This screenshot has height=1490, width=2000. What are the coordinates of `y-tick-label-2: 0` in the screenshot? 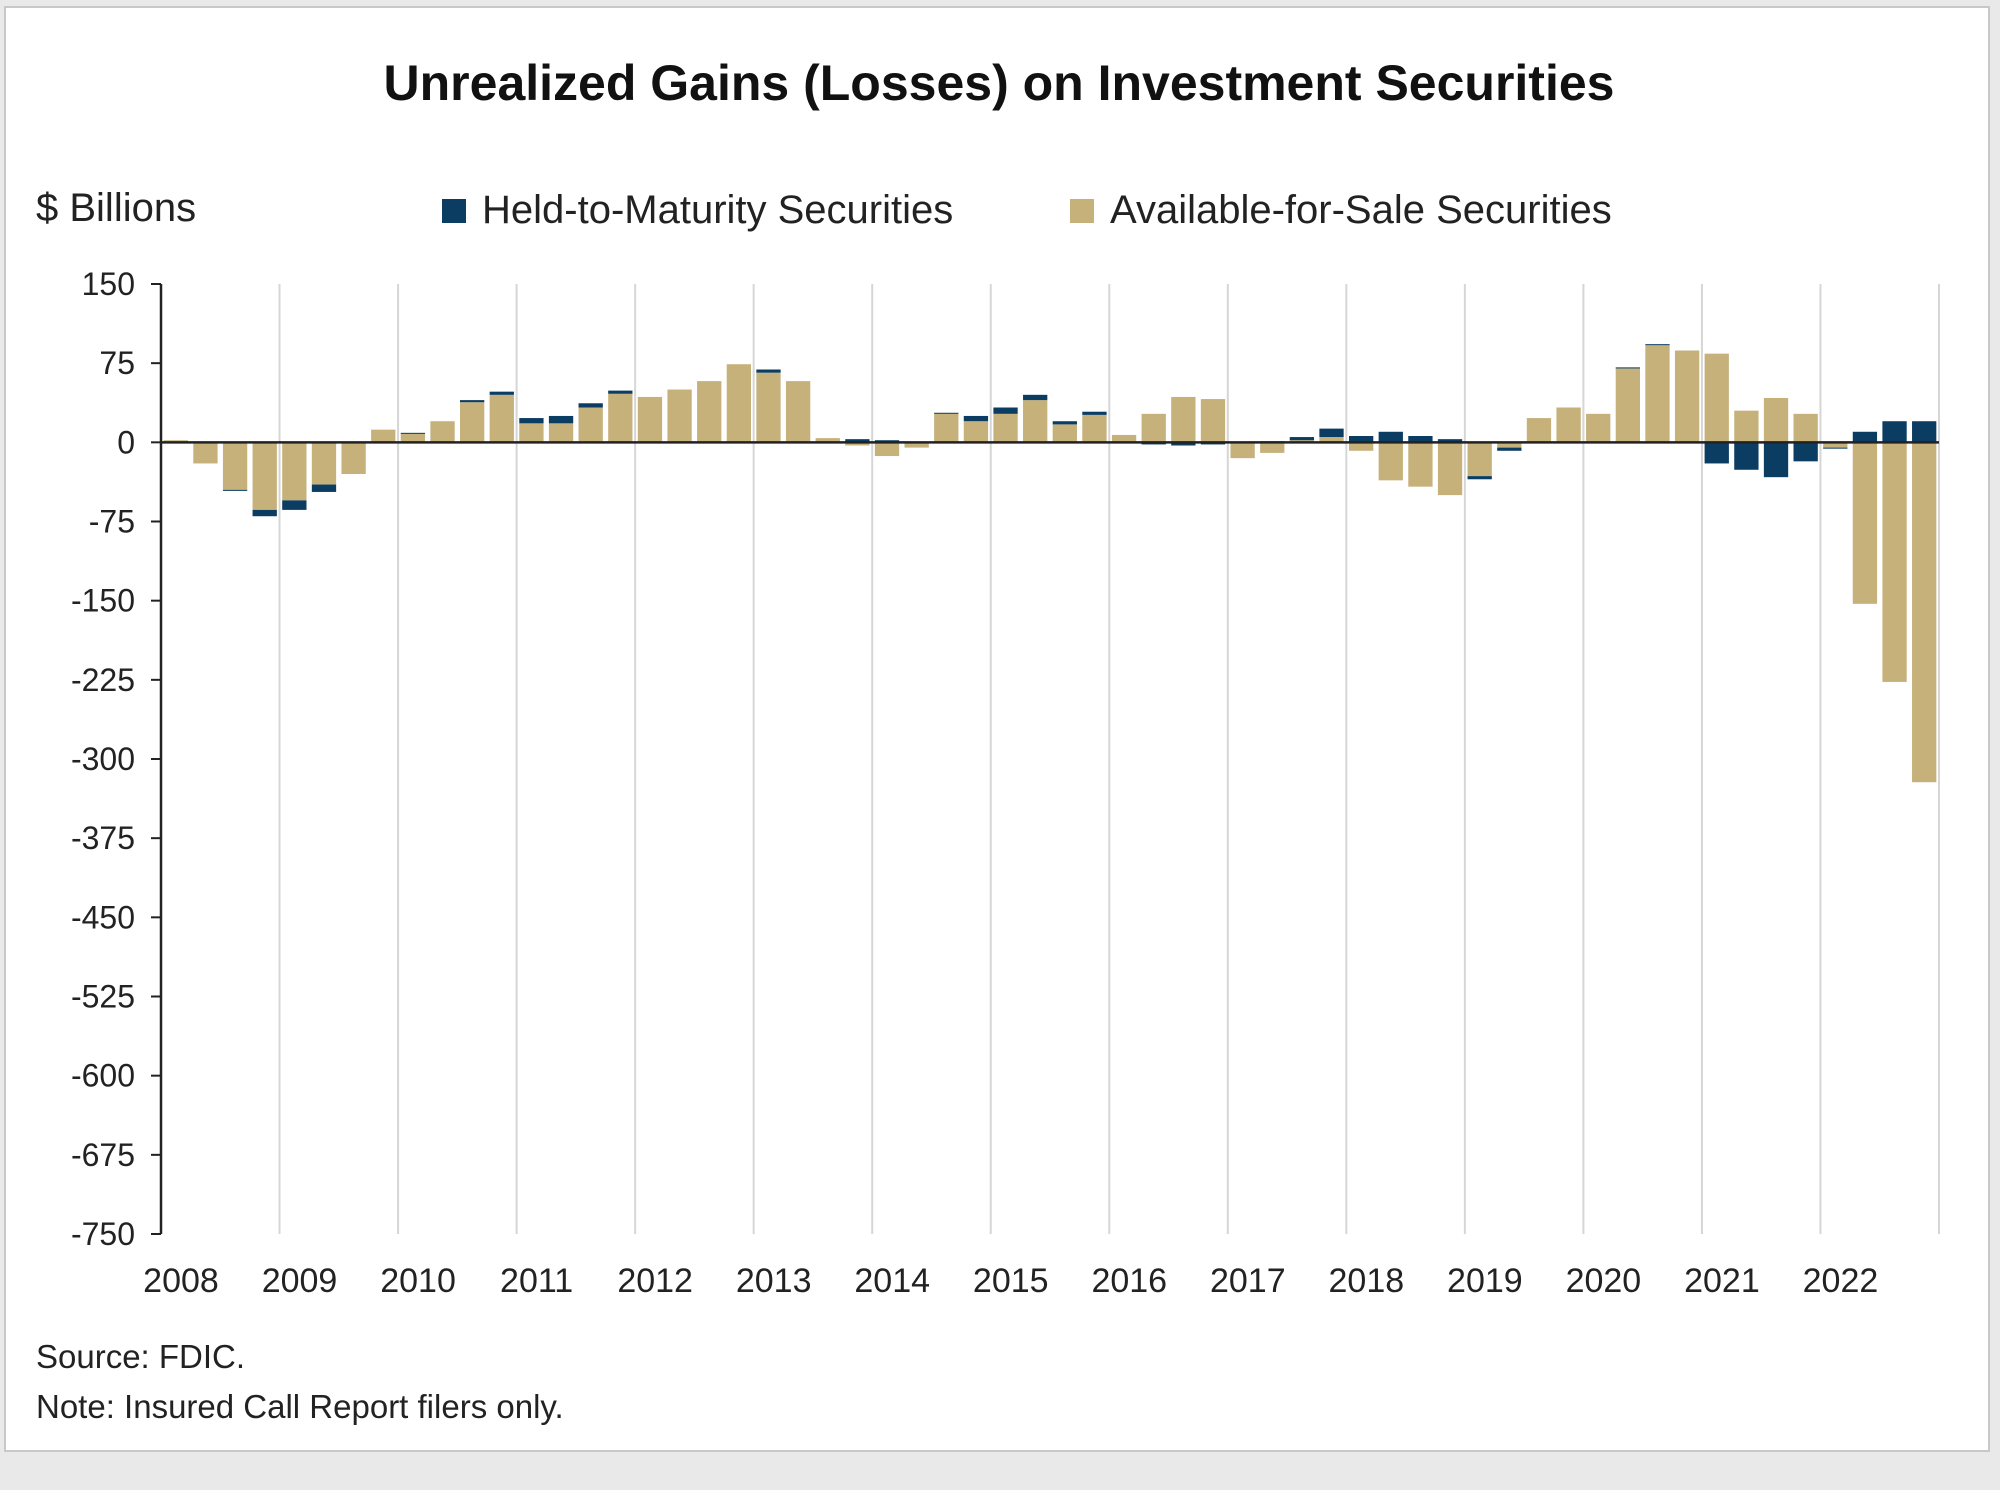 It's located at (126, 442).